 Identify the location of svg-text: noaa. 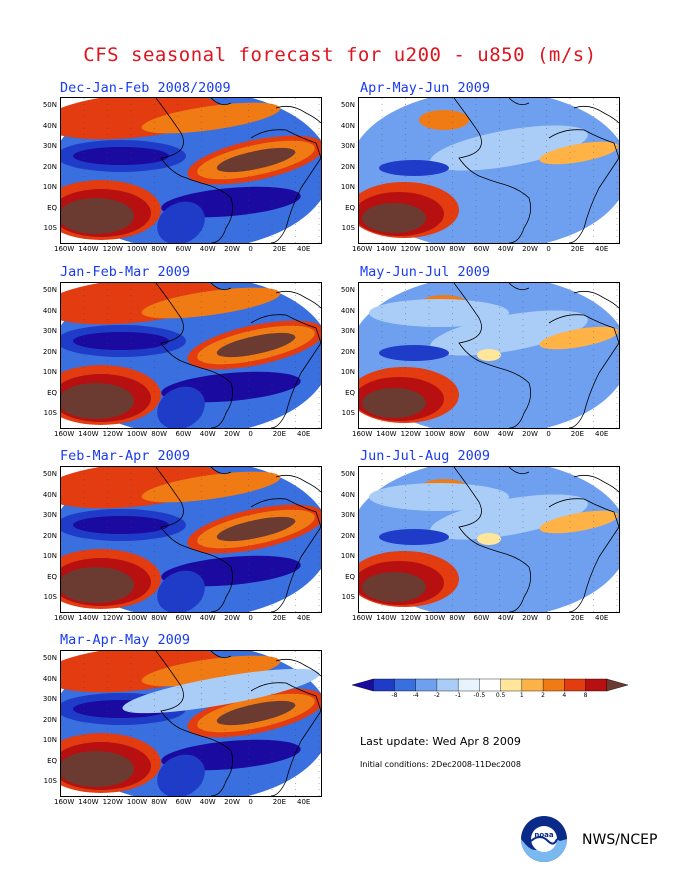
(544, 835).